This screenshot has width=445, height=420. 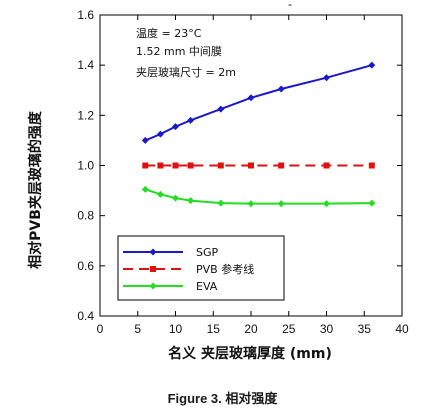 What do you see at coordinates (85, 216) in the screenshot?
I see `y-tick-label: 0.8` at bounding box center [85, 216].